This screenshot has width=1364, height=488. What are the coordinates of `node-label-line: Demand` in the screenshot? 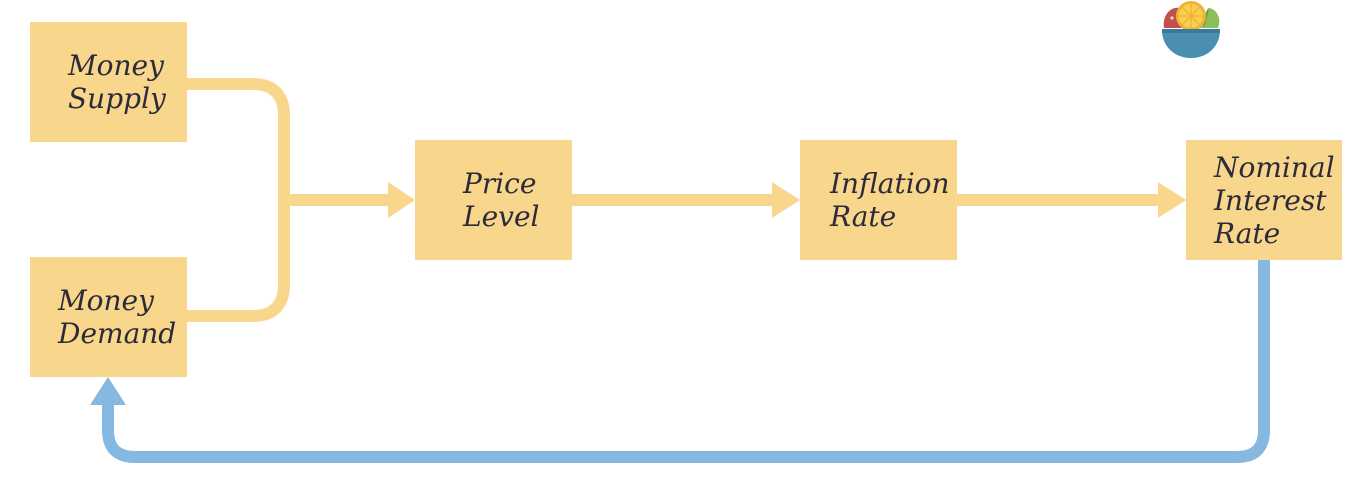 It's located at (117, 333).